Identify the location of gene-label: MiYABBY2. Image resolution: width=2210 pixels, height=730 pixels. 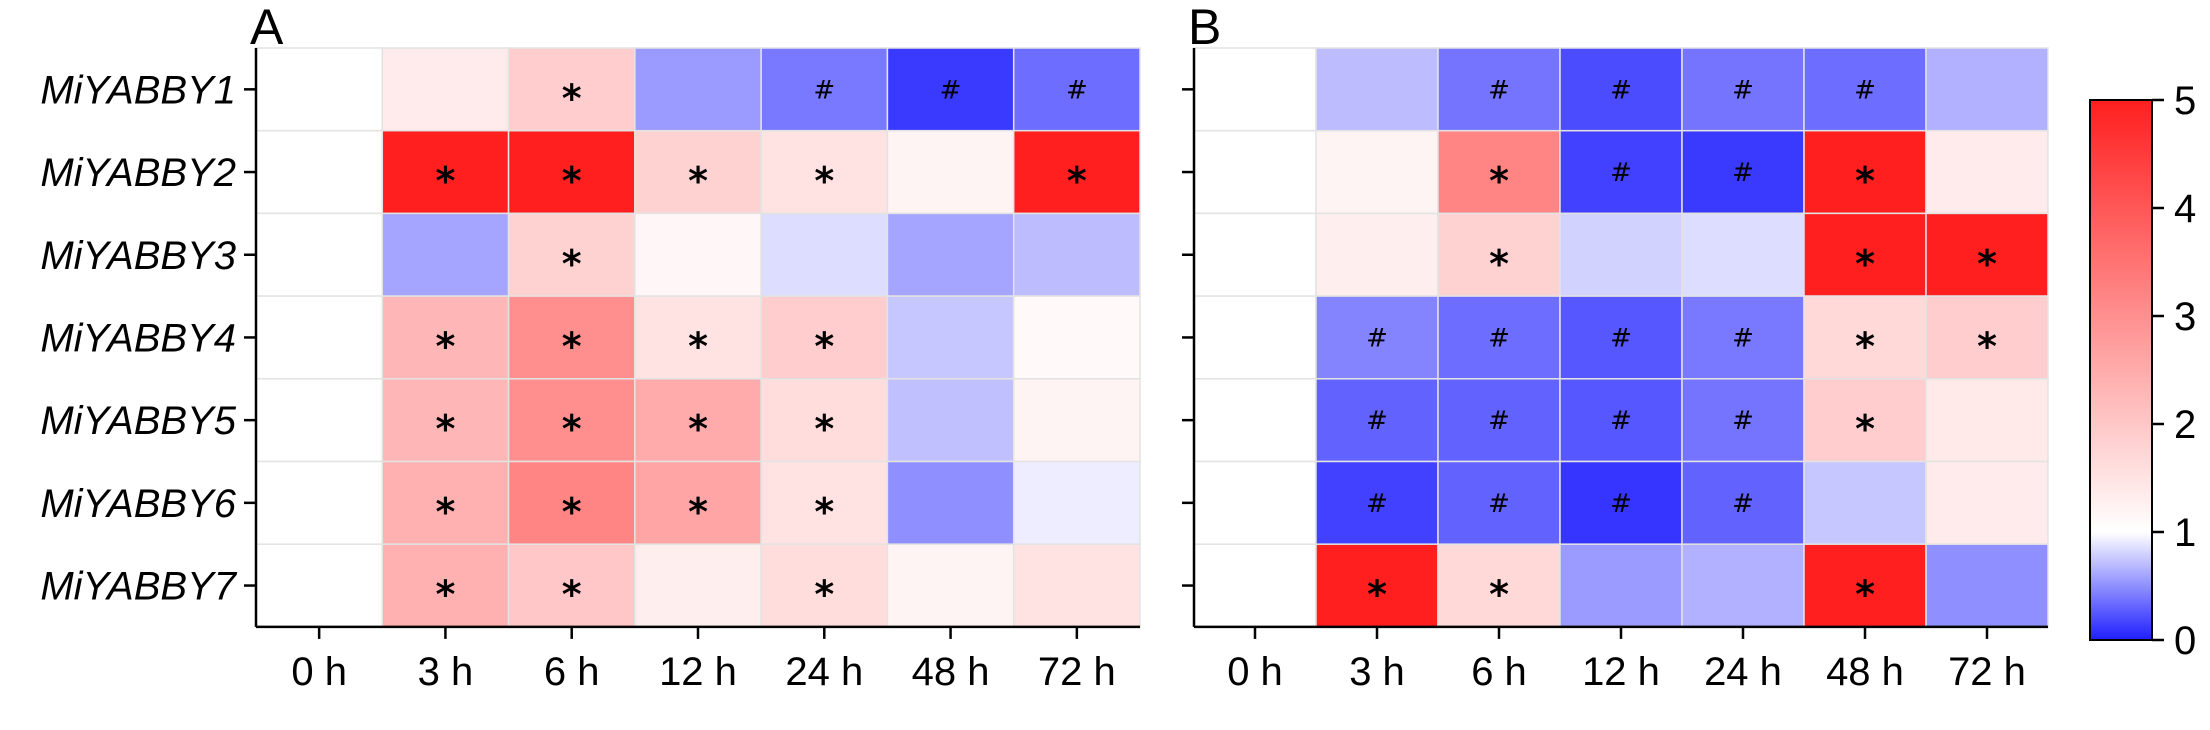
(138, 173).